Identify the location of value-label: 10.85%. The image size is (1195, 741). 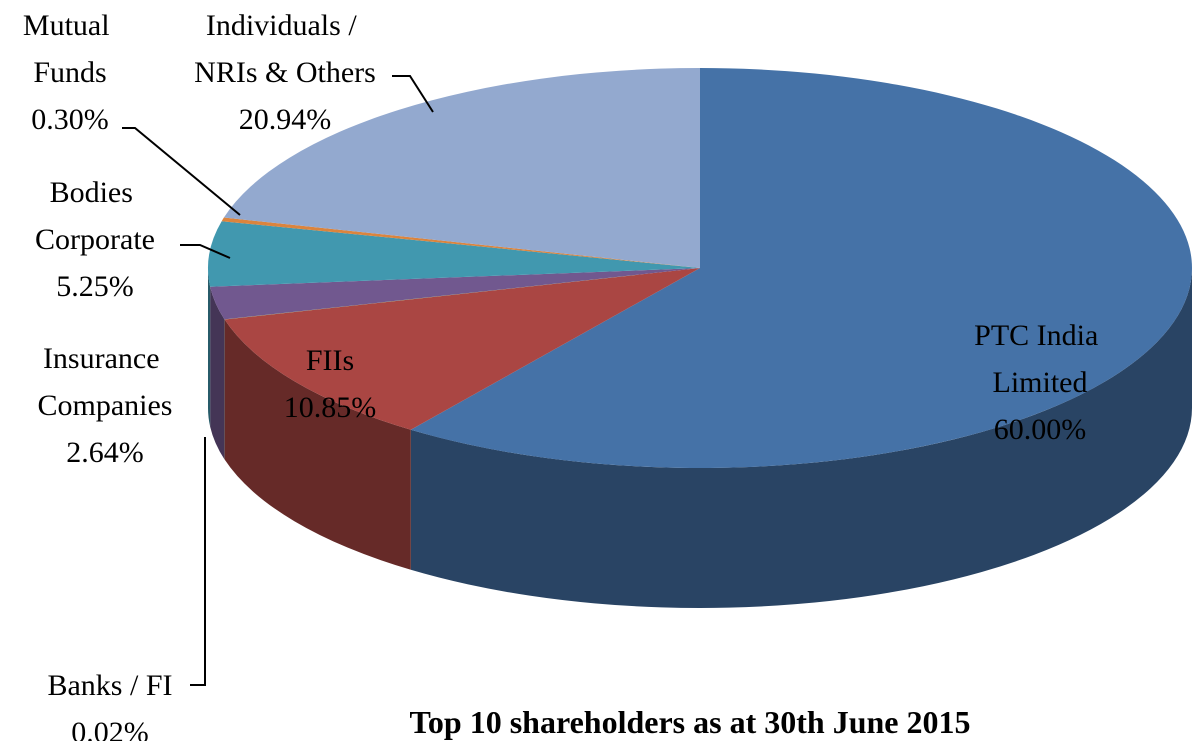
(330, 407).